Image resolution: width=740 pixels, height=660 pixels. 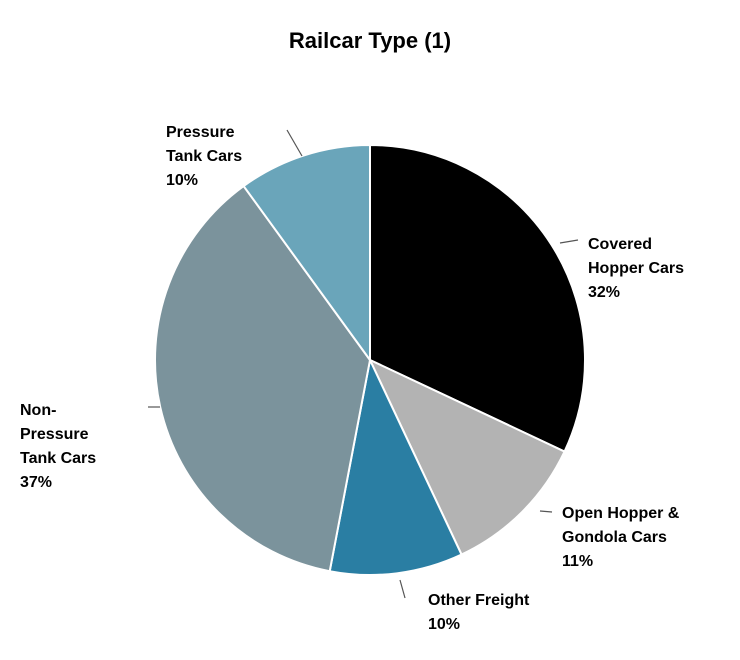 I want to click on value-label: 37%, so click(x=36, y=482).